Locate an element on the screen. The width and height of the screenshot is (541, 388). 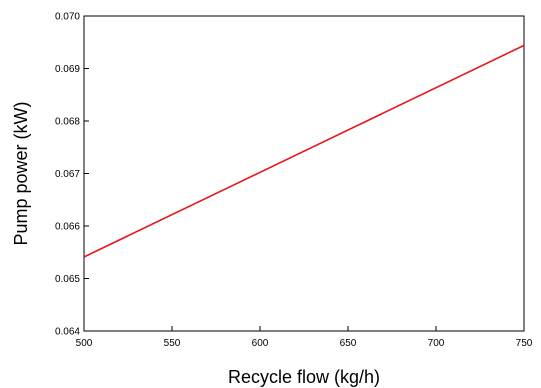
x-tick-label: 500 is located at coordinates (84, 343).